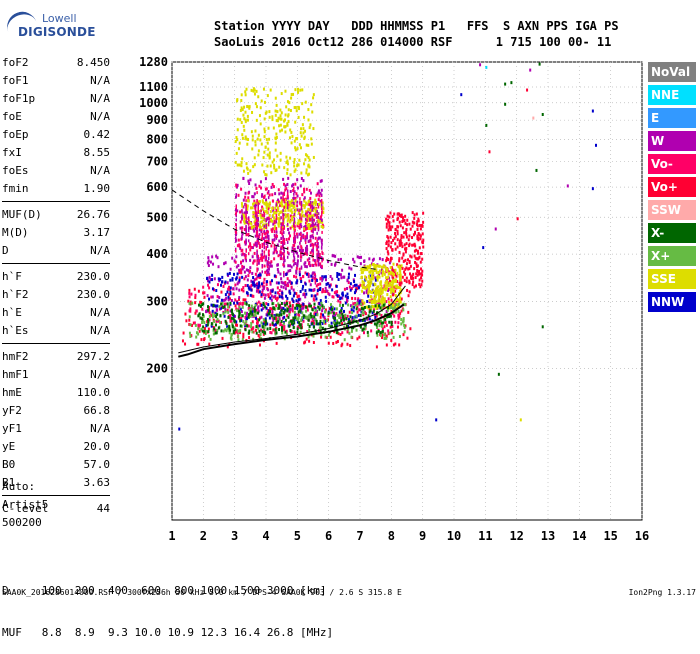  Describe the element at coordinates (97, 482) in the screenshot. I see `param-value: 3.63` at that location.